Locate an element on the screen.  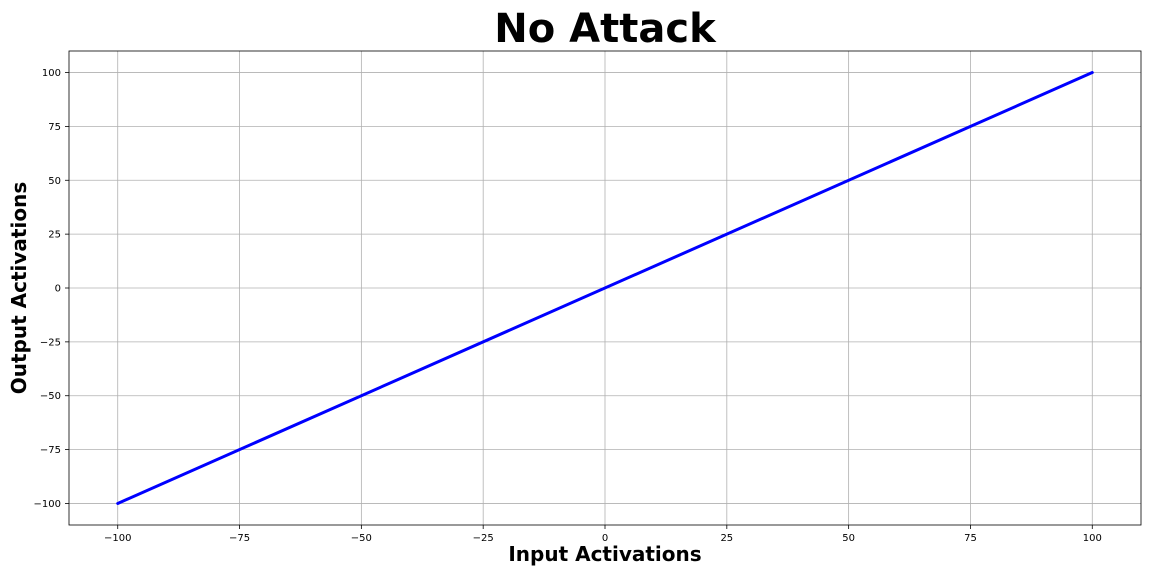
x-tick-label: 25 is located at coordinates (726, 538).